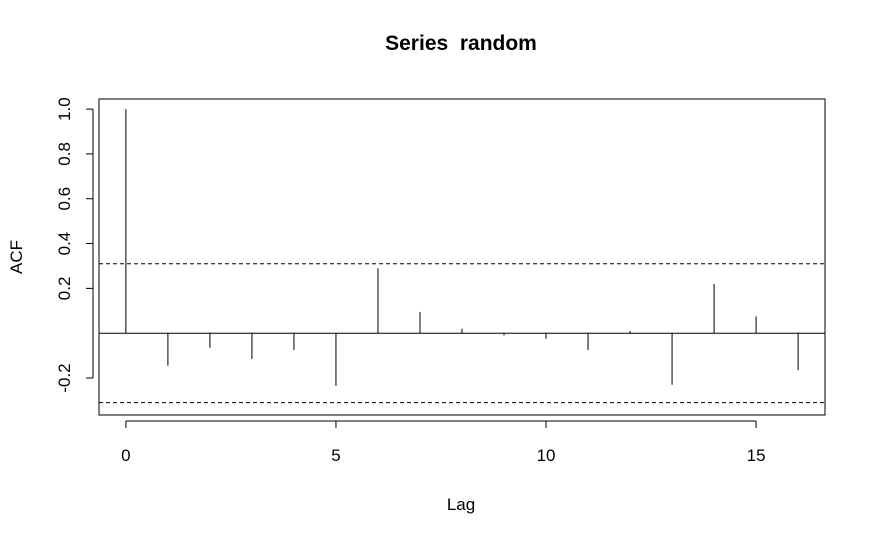 This screenshot has width=875, height=540. Describe the element at coordinates (125, 455) in the screenshot. I see `x-tick-label: 0` at that location.